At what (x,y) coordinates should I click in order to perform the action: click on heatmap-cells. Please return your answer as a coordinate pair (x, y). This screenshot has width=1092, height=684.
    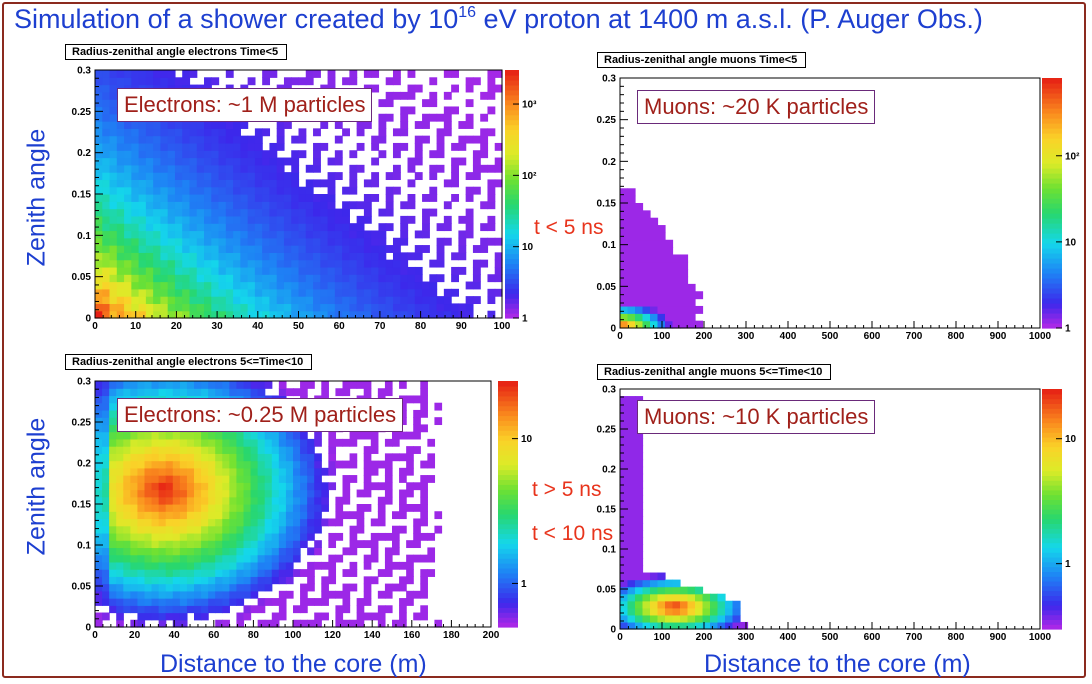
    Looking at the image, I should click on (684, 513).